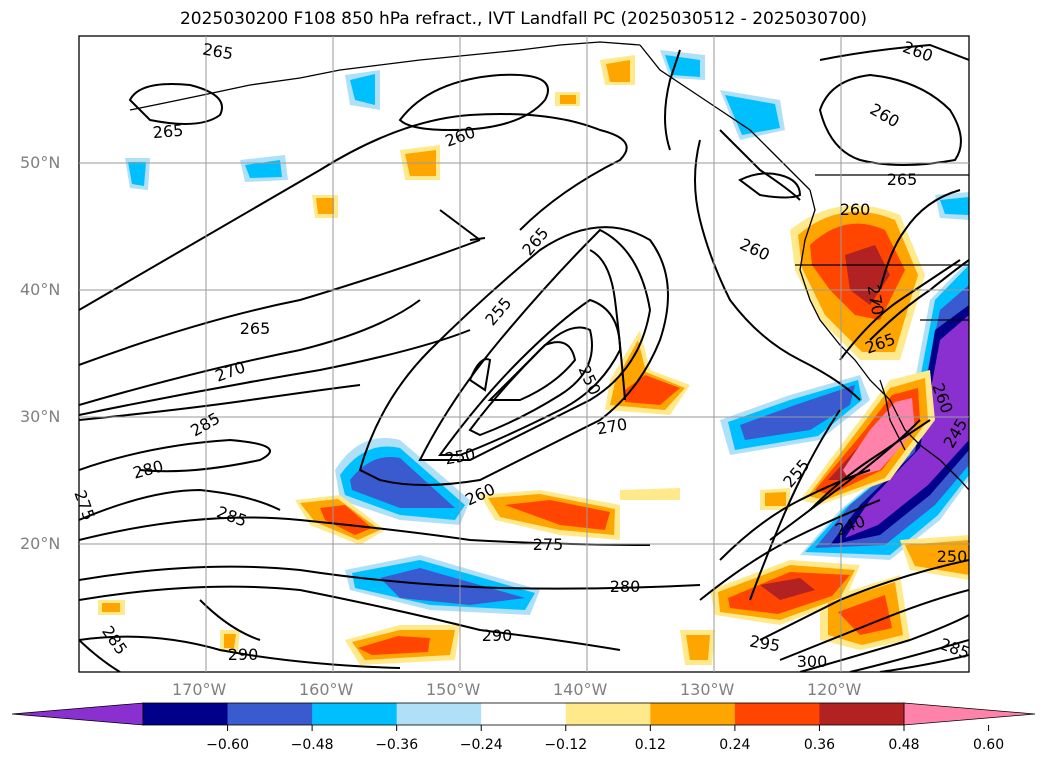  Describe the element at coordinates (764, 643) in the screenshot. I see `contour-label: 295` at that location.